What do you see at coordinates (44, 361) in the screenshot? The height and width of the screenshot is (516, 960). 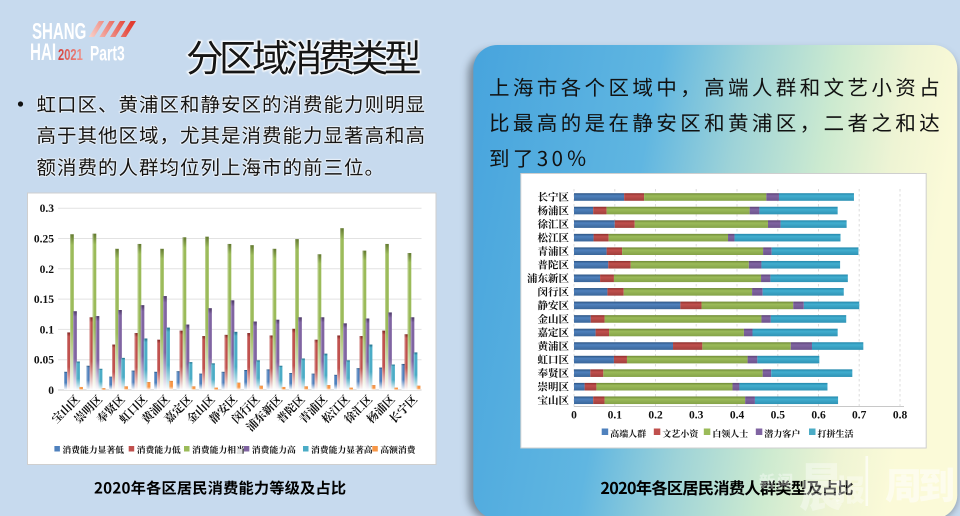 I see `svg-text: 0.05` at bounding box center [44, 361].